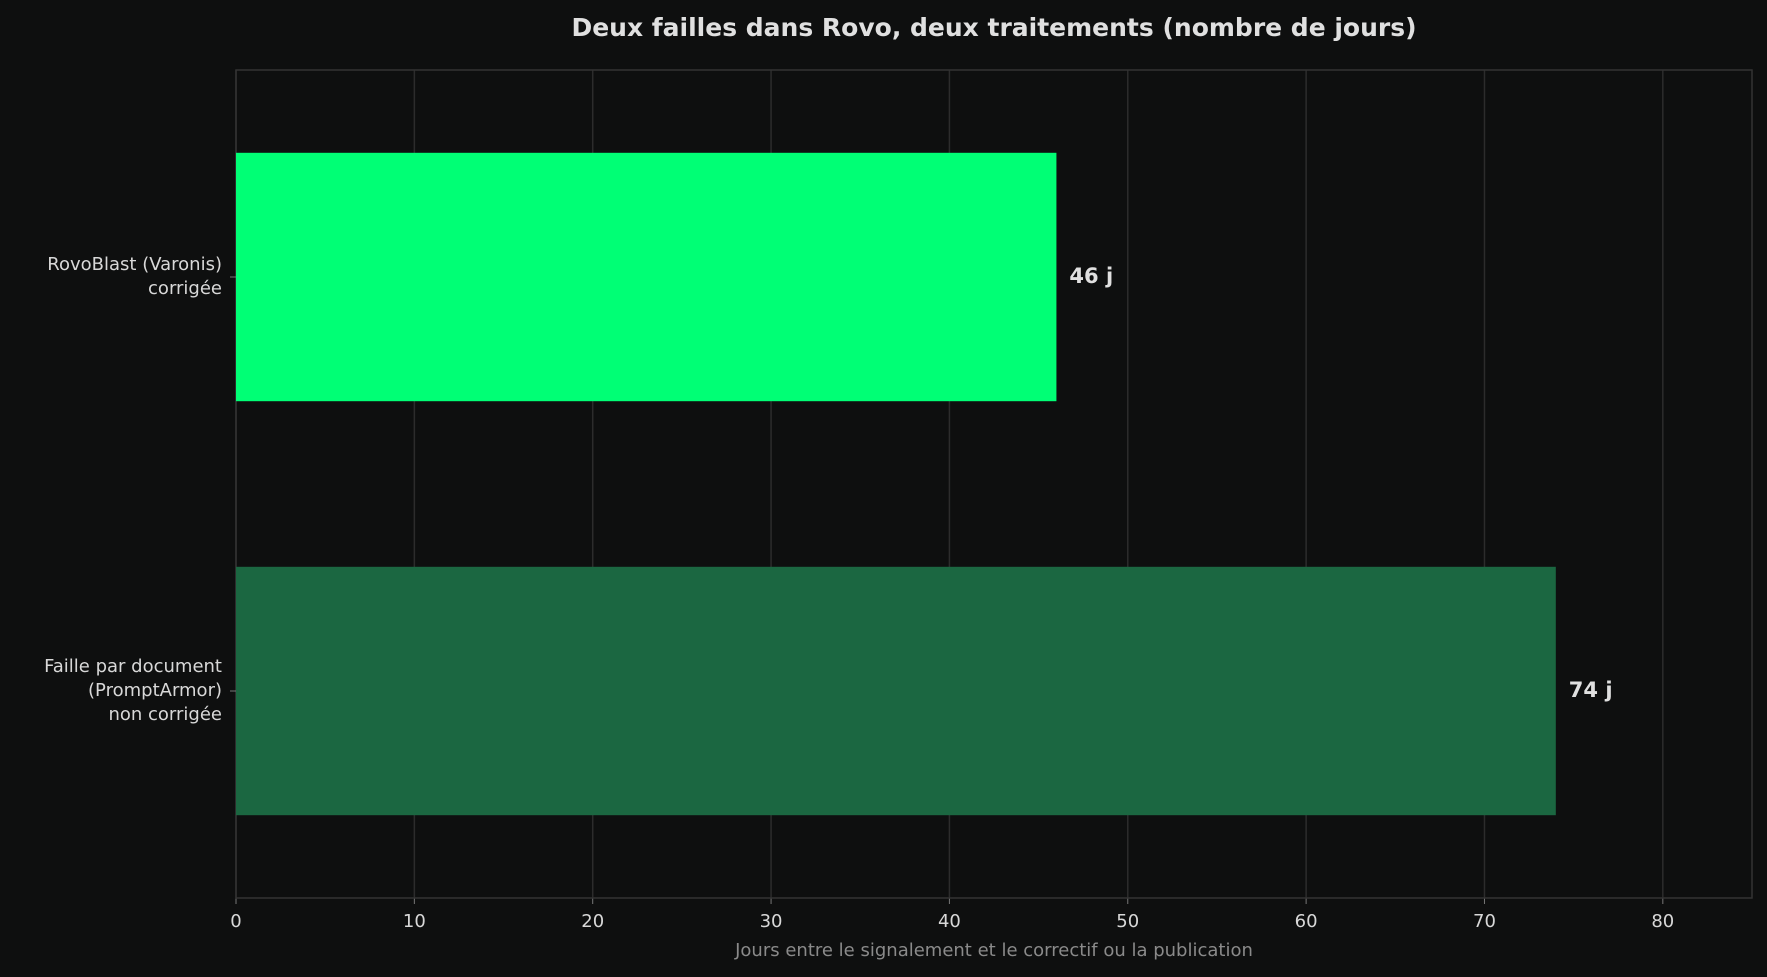 Image resolution: width=1767 pixels, height=977 pixels. Describe the element at coordinates (414, 921) in the screenshot. I see `x-tick-label: 10` at that location.